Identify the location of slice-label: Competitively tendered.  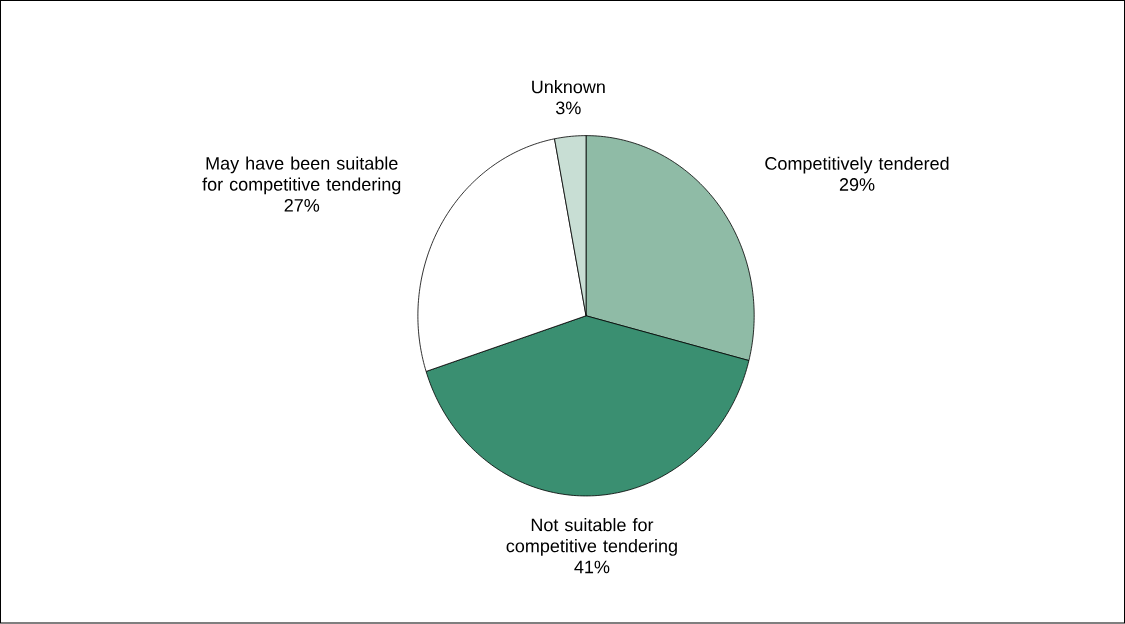
(857, 165).